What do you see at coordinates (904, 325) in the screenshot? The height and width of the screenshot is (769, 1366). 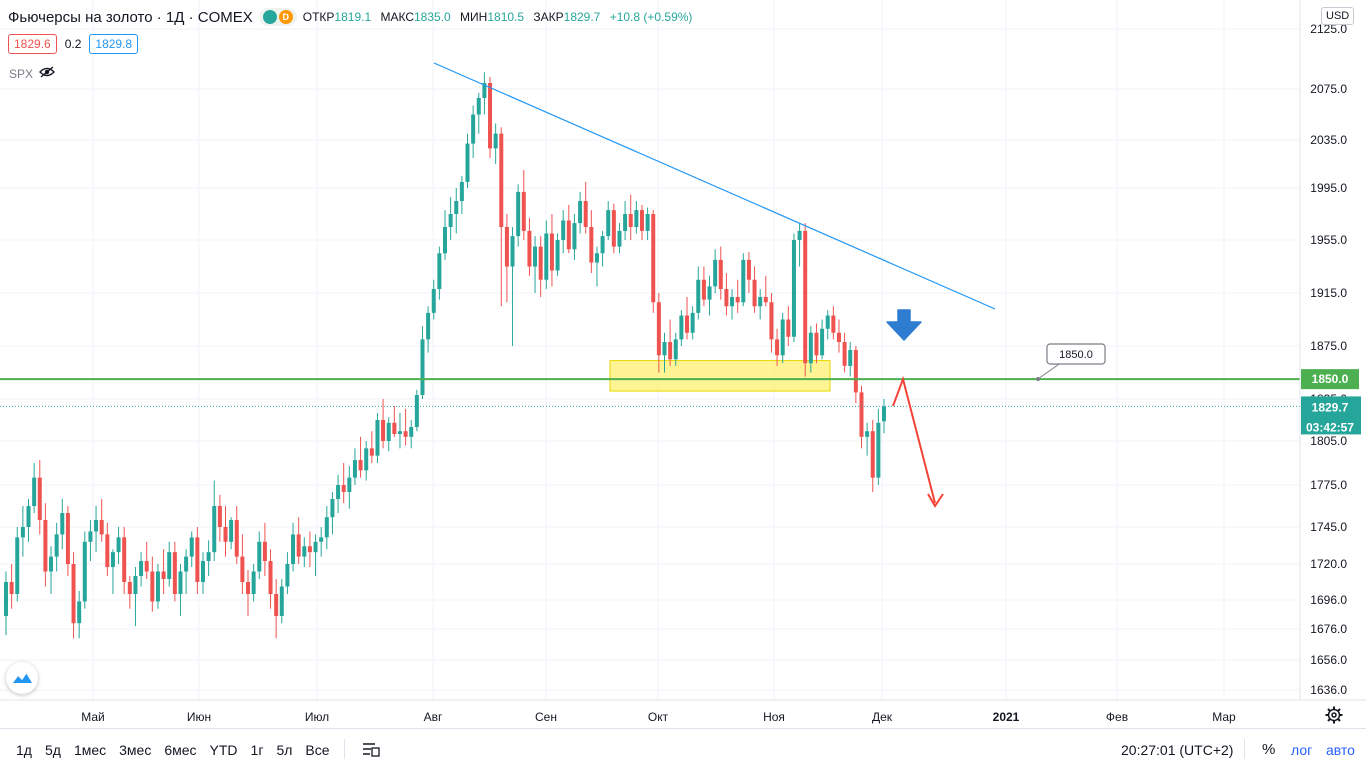 I see `blue-down-arrow-icon` at bounding box center [904, 325].